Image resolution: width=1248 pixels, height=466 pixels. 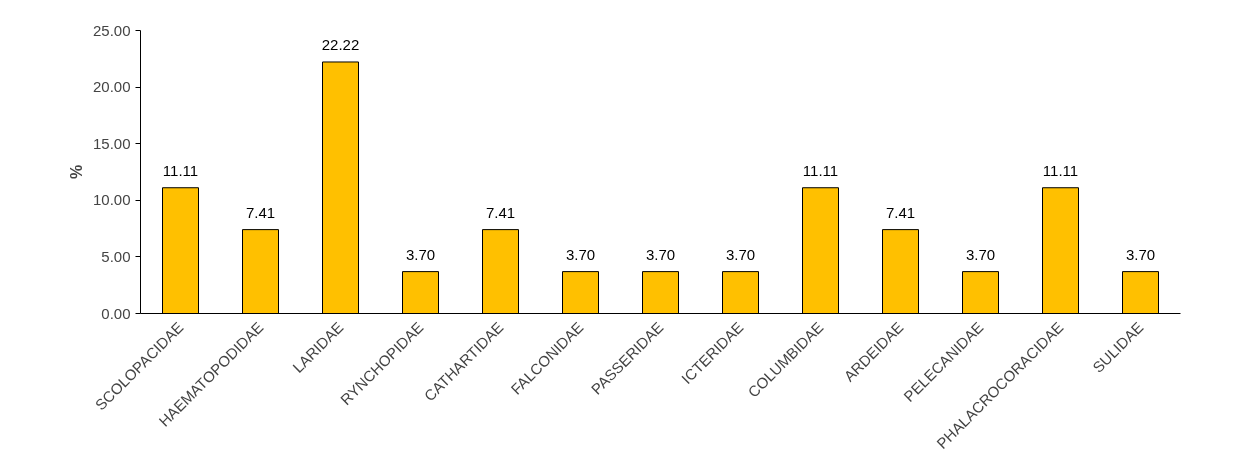 I want to click on y-tick-label: 5.00, so click(x=116, y=256).